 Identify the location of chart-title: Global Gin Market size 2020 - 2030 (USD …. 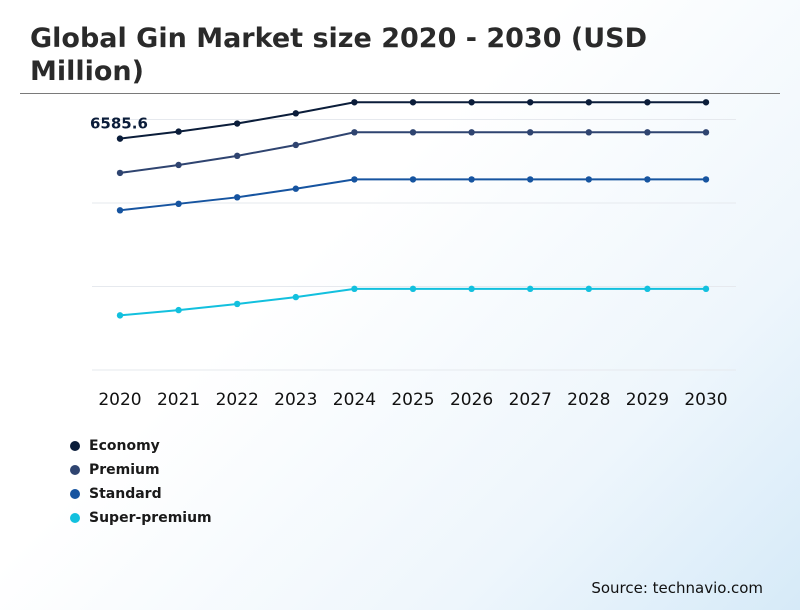
(339, 55).